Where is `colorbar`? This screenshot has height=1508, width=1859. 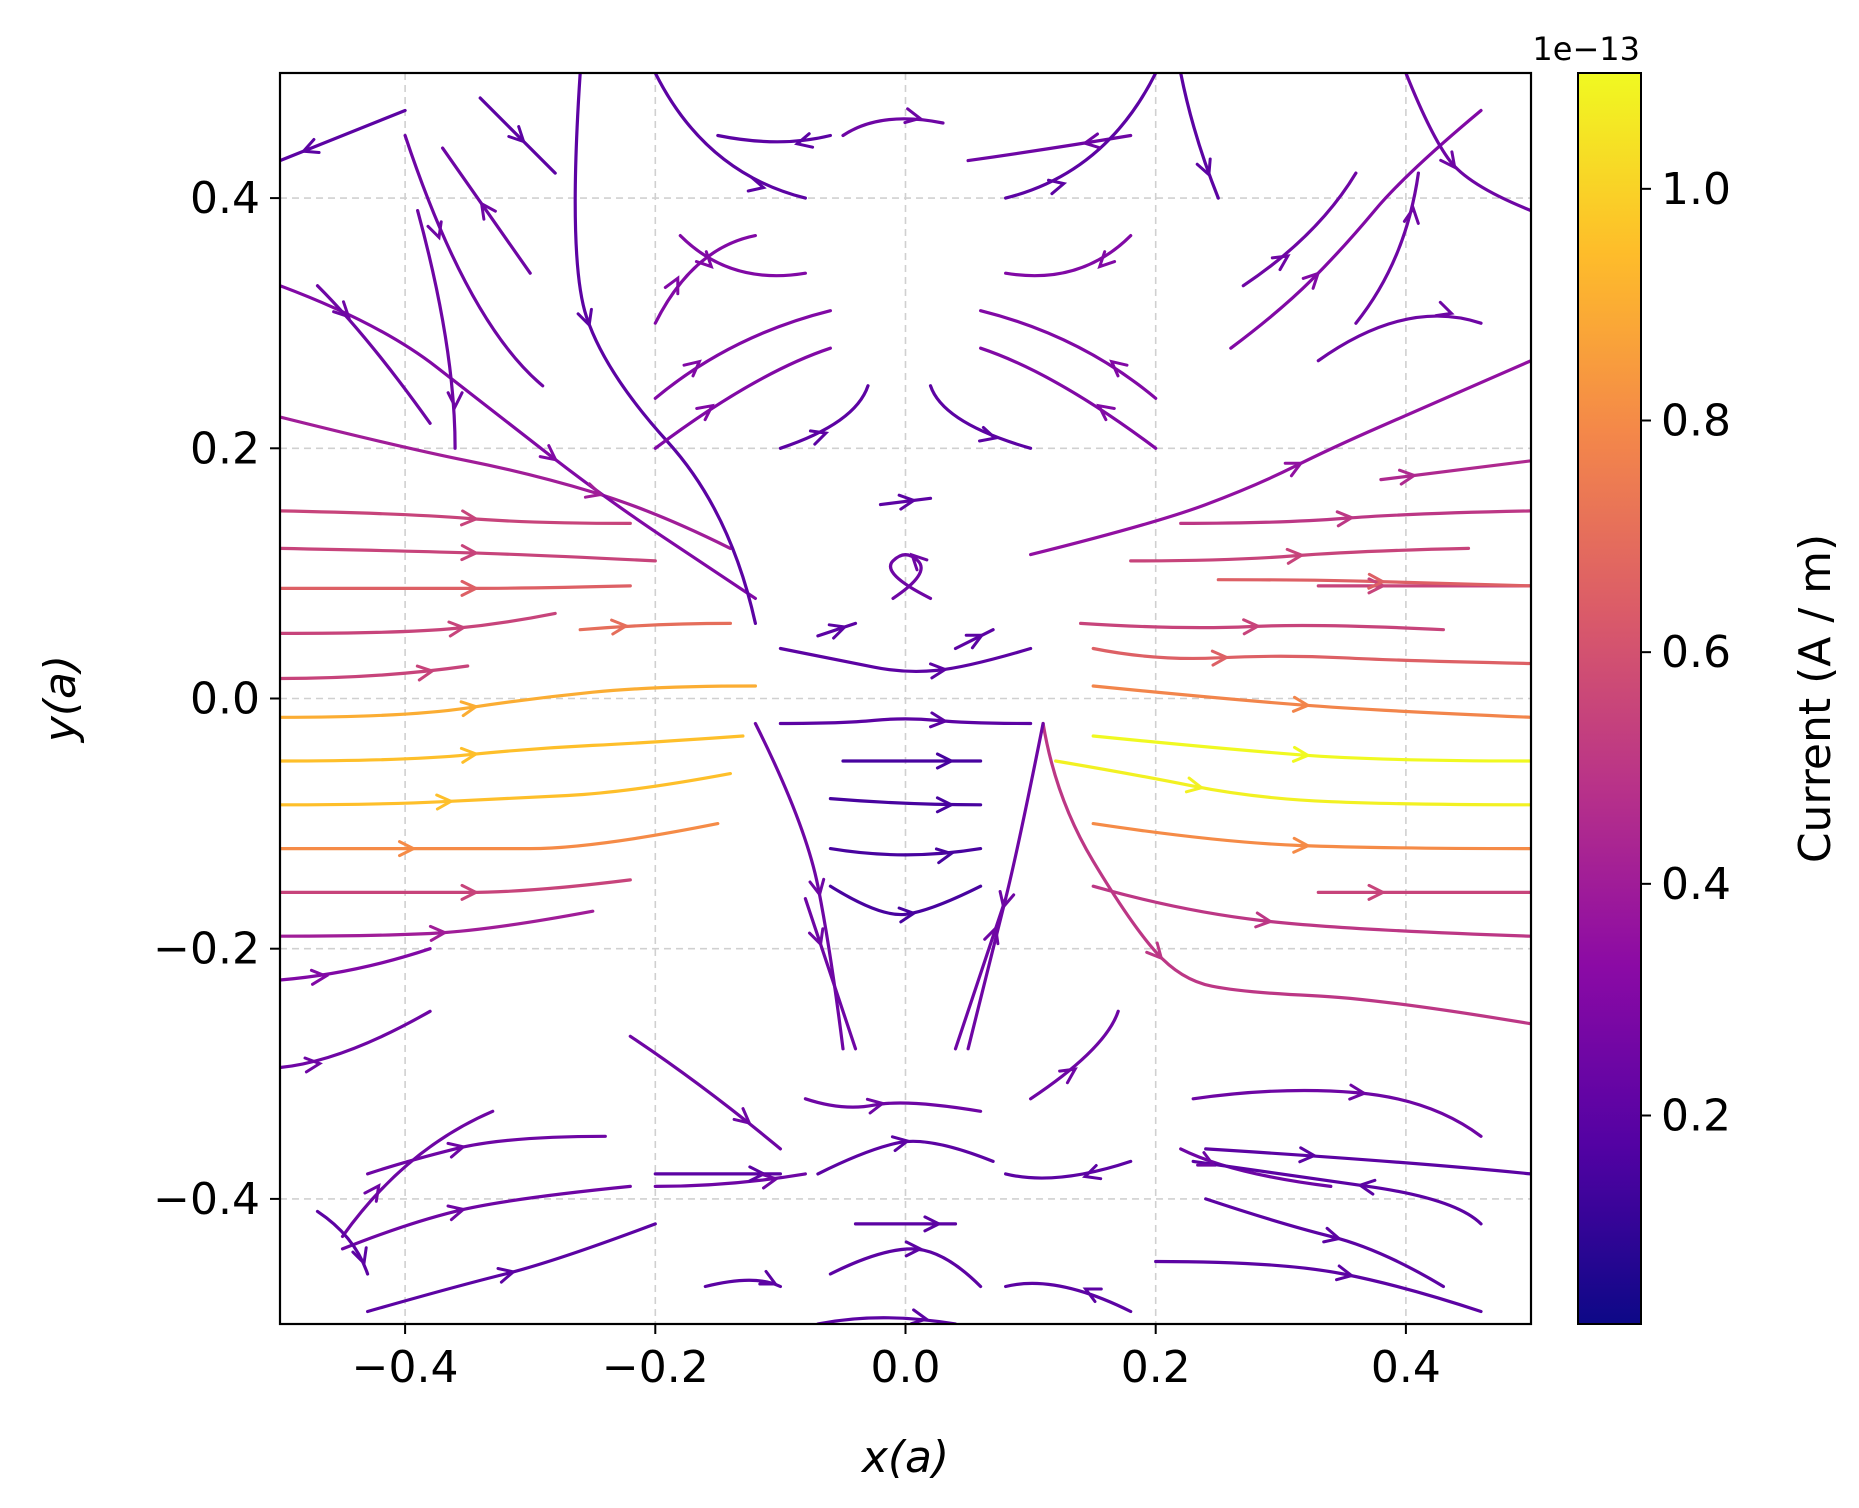
colorbar is located at coordinates (1609, 698).